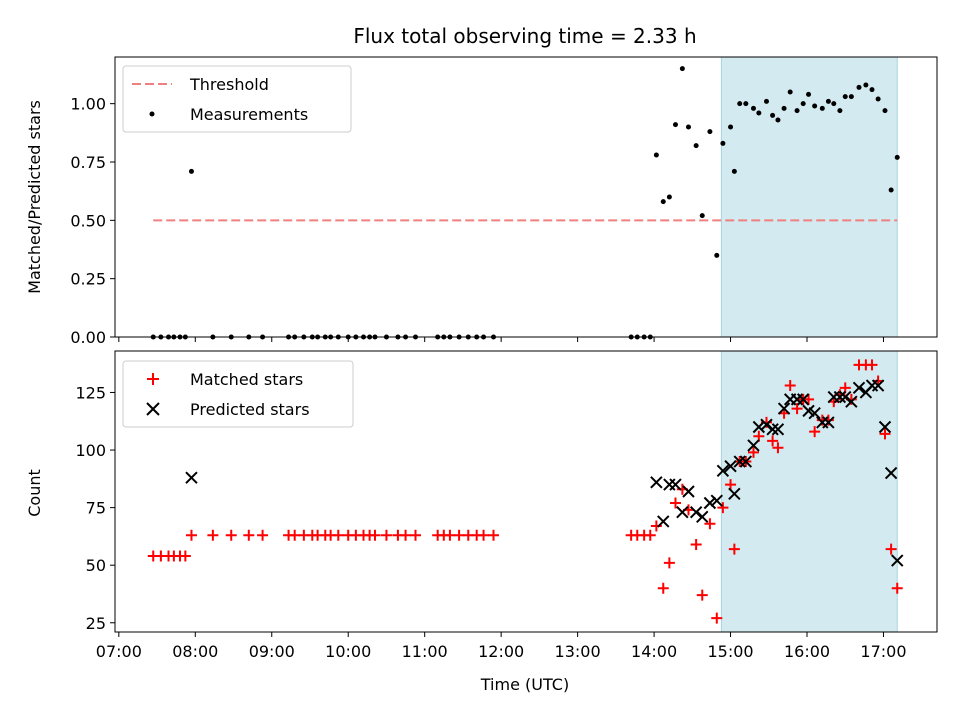 This screenshot has height=720, width=960. What do you see at coordinates (237, 99) in the screenshot?
I see `top-legend-box` at bounding box center [237, 99].